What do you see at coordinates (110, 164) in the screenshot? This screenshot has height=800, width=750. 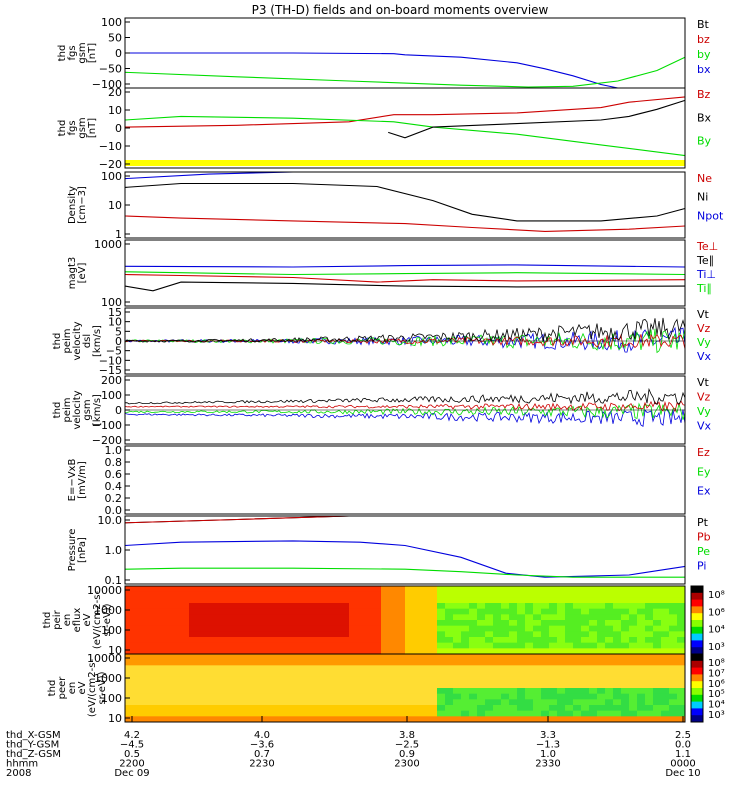 I see `y-tick-label: −20` at bounding box center [110, 164].